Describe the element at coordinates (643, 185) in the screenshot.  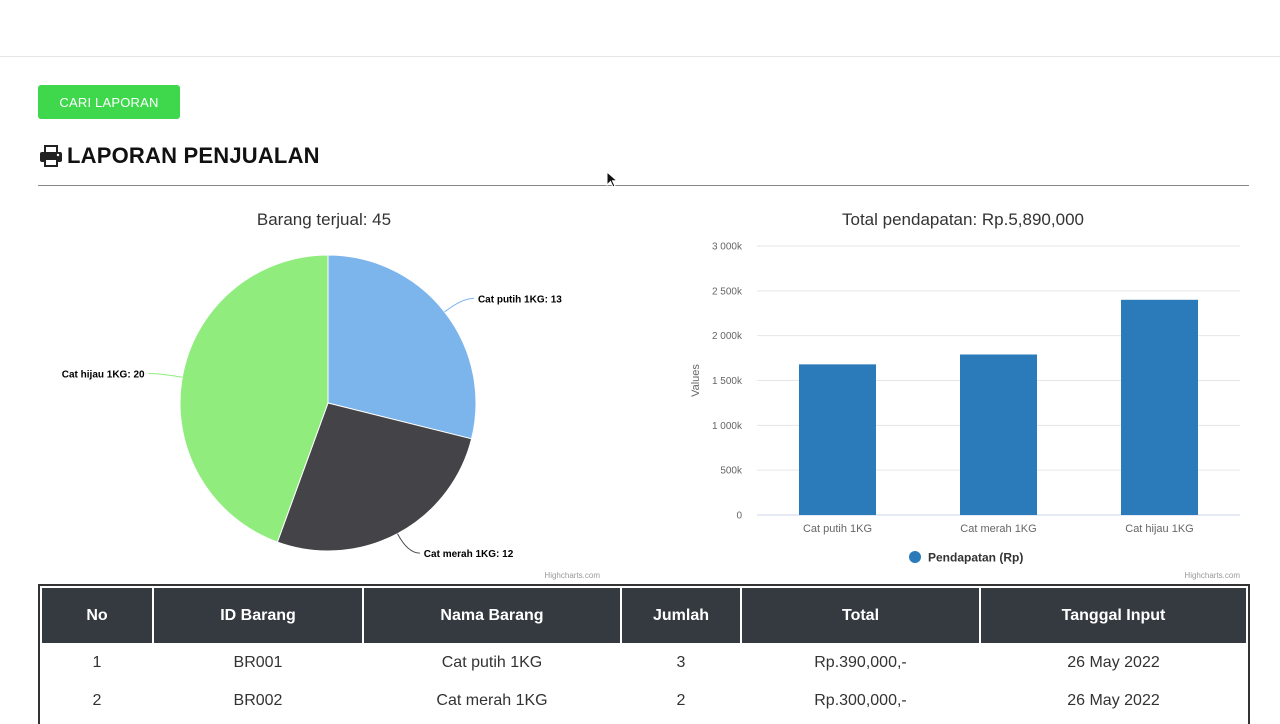
I see `title-divider` at that location.